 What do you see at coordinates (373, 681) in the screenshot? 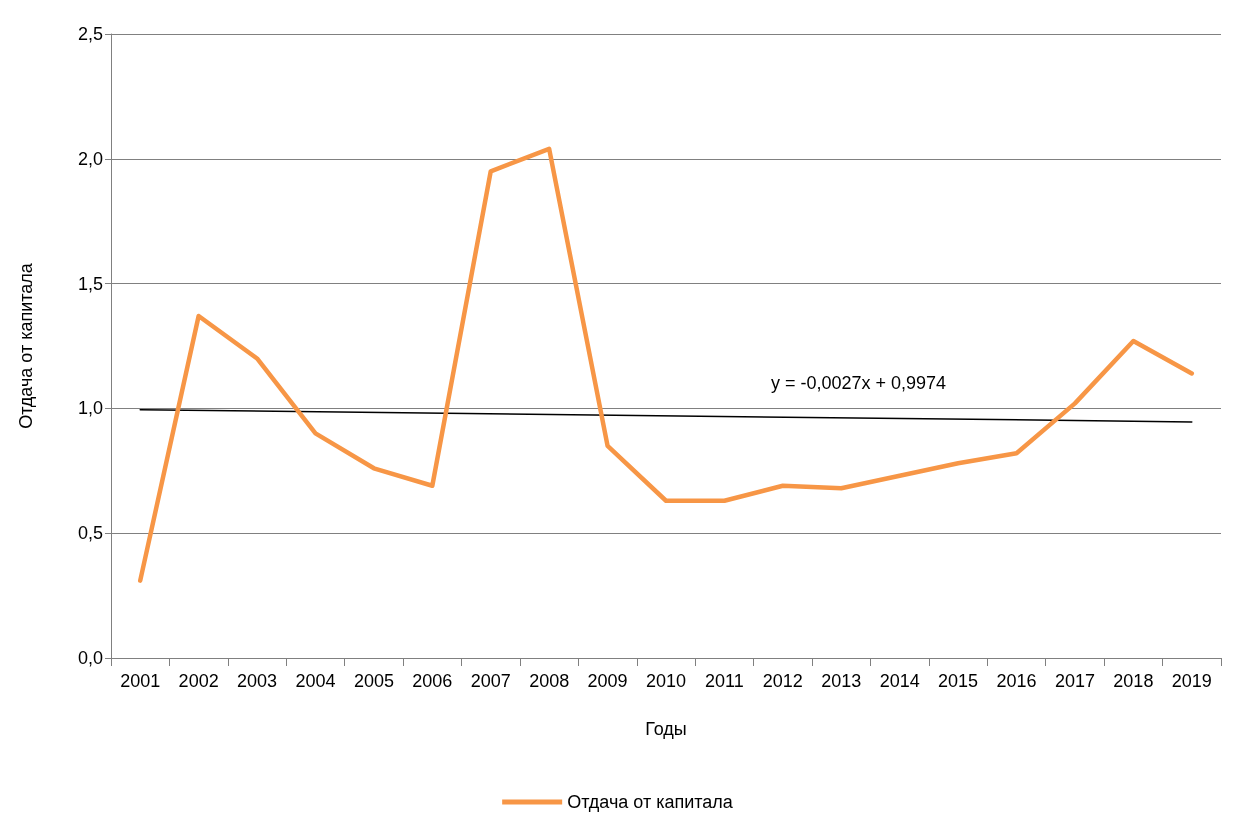
I see `x-tick-label: 2005` at bounding box center [373, 681].